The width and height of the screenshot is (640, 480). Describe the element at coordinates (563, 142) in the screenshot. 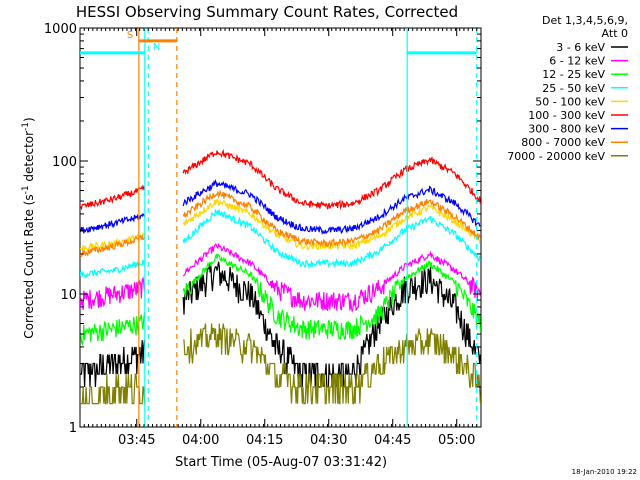

I see `legend-label-7: 800 - 7000 keV` at that location.